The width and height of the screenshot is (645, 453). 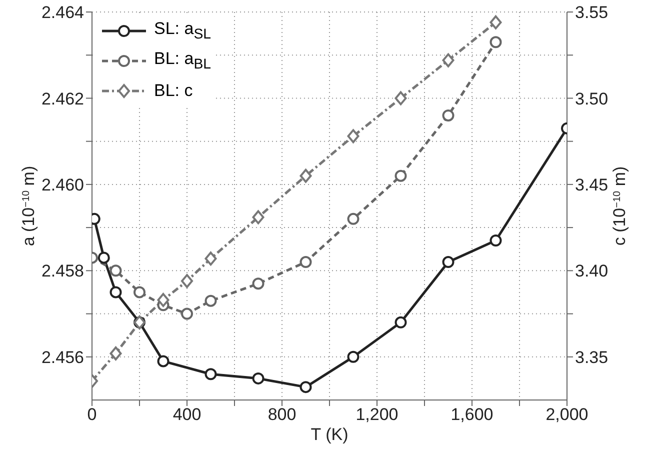 What do you see at coordinates (591, 184) in the screenshot?
I see `y2-tick-label: 3.45` at bounding box center [591, 184].